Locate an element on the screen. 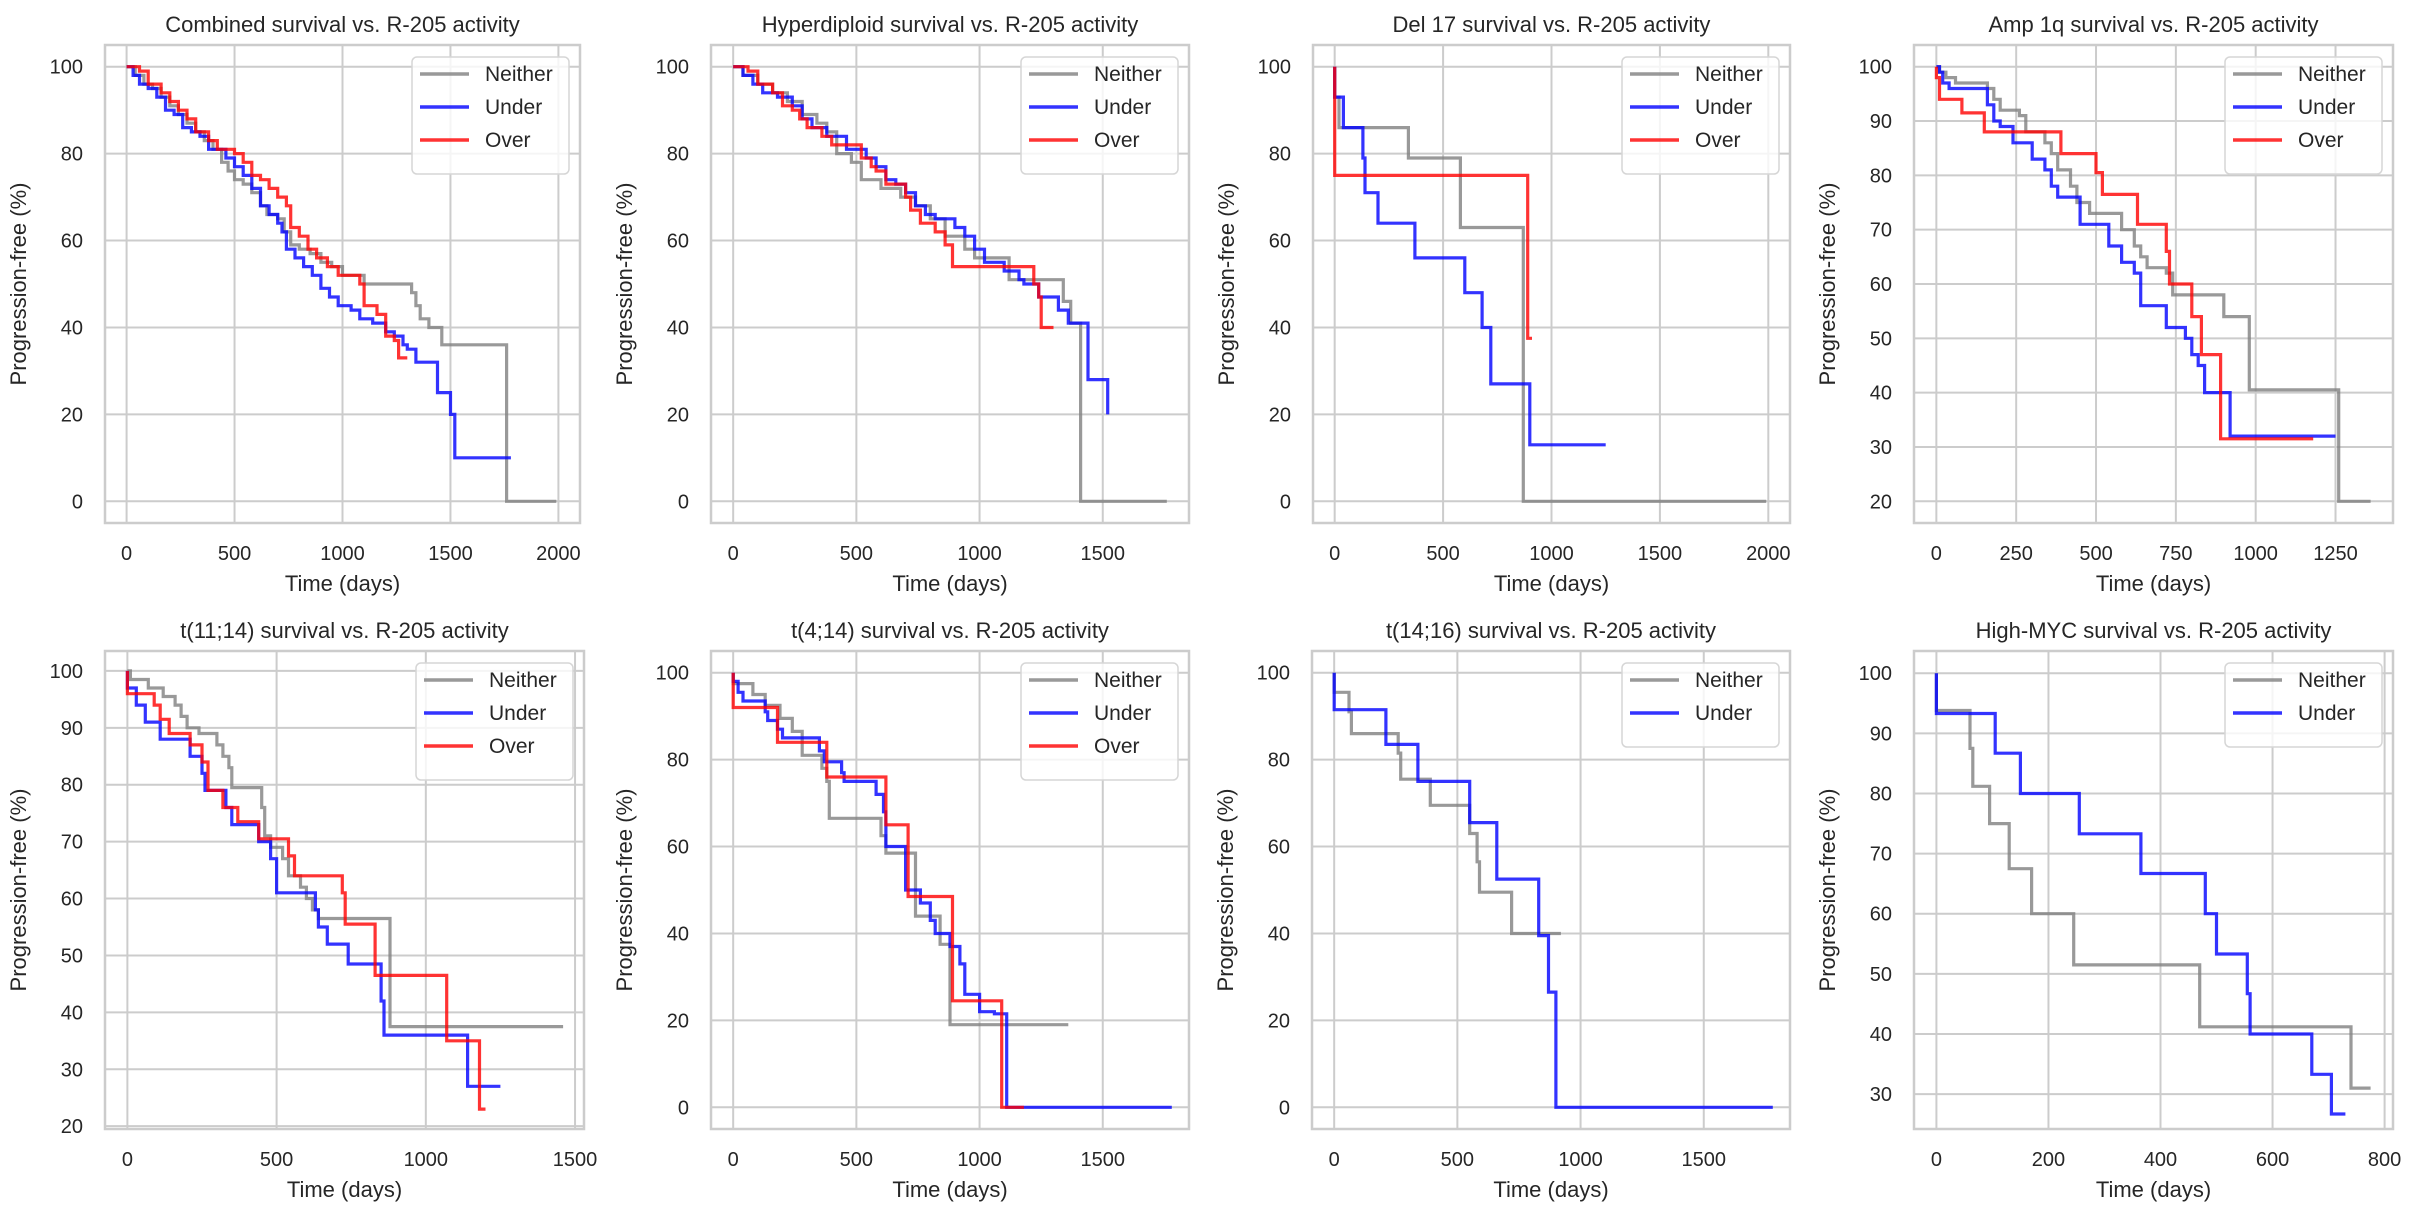 Image resolution: width=2418 pixels, height=1218 pixels. y-tick-label: 50 is located at coordinates (1881, 339).